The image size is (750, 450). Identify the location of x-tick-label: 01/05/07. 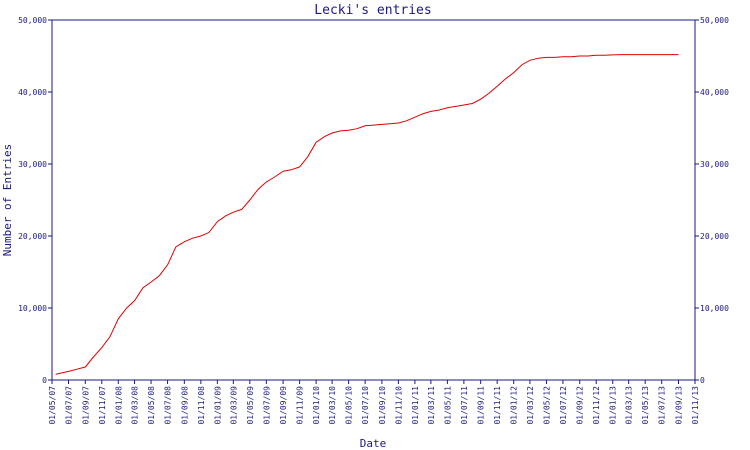
(52, 405).